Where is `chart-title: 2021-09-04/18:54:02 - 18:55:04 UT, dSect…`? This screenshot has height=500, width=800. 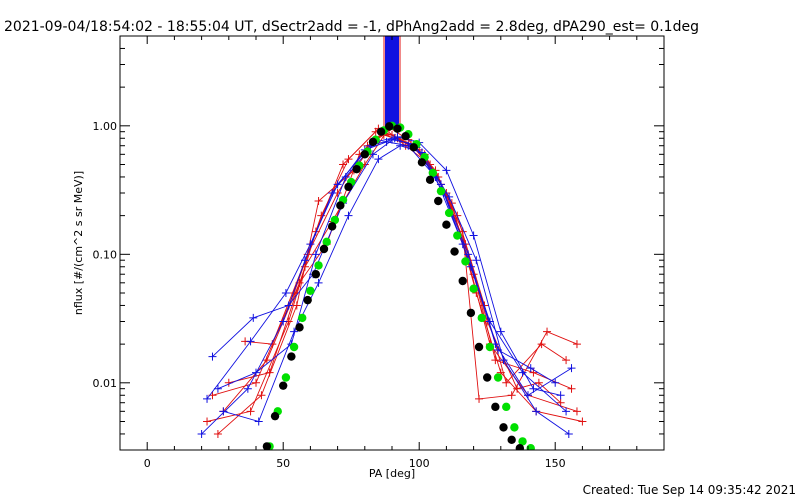 chart-title: 2021-09-04/18:54:02 - 18:55:04 UT, dSect… is located at coordinates (351, 27).